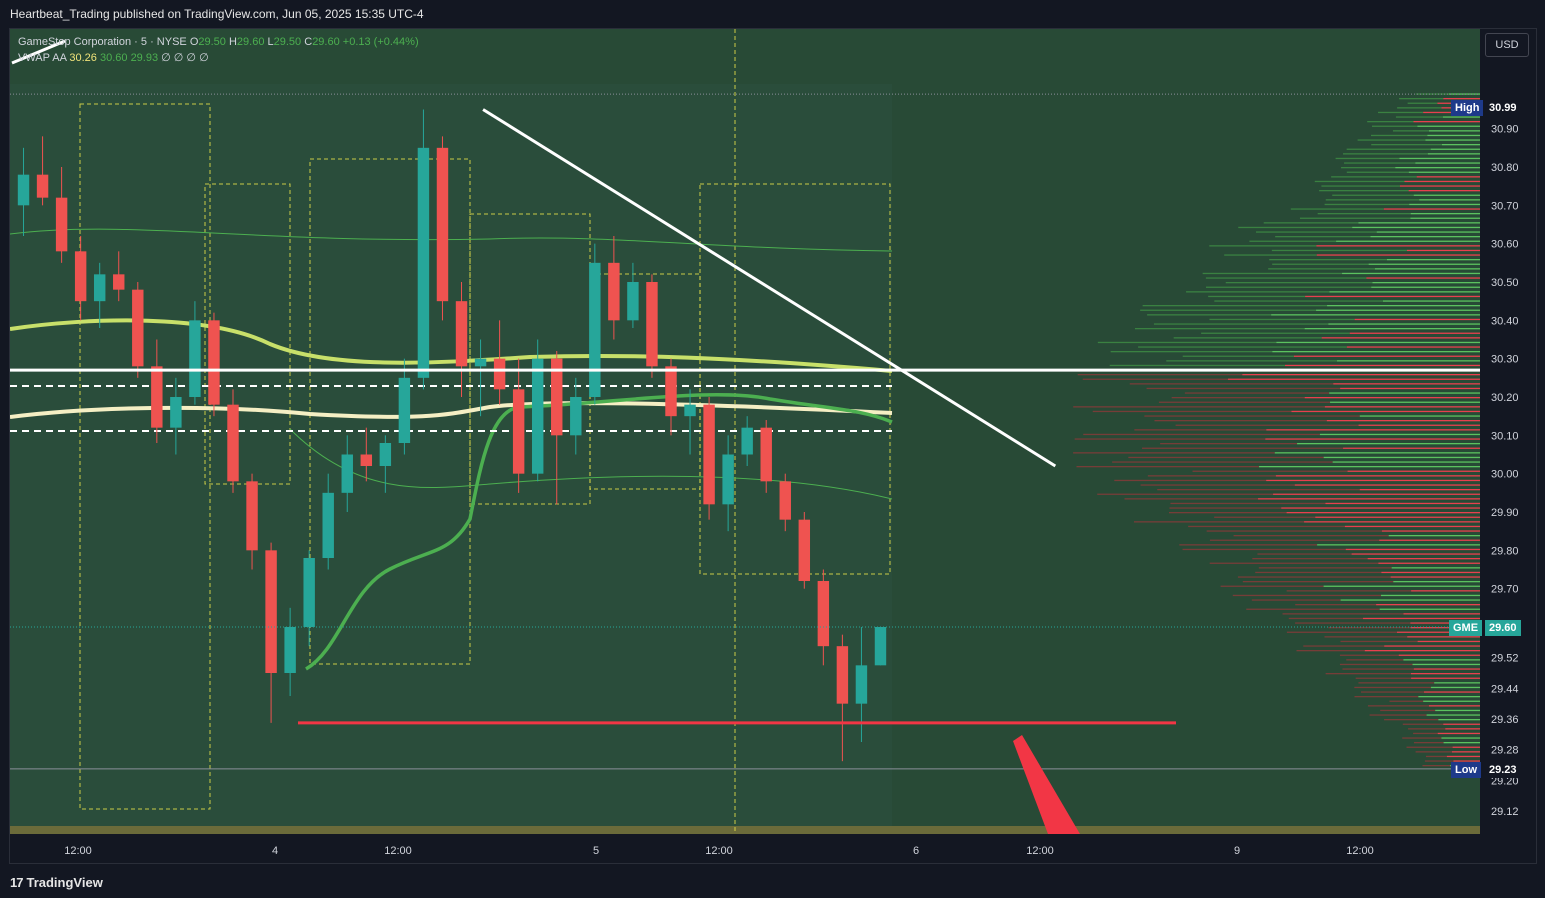 The height and width of the screenshot is (898, 1545). Describe the element at coordinates (83, 58) in the screenshot. I see `legend-vwap-1: 30.26` at that location.